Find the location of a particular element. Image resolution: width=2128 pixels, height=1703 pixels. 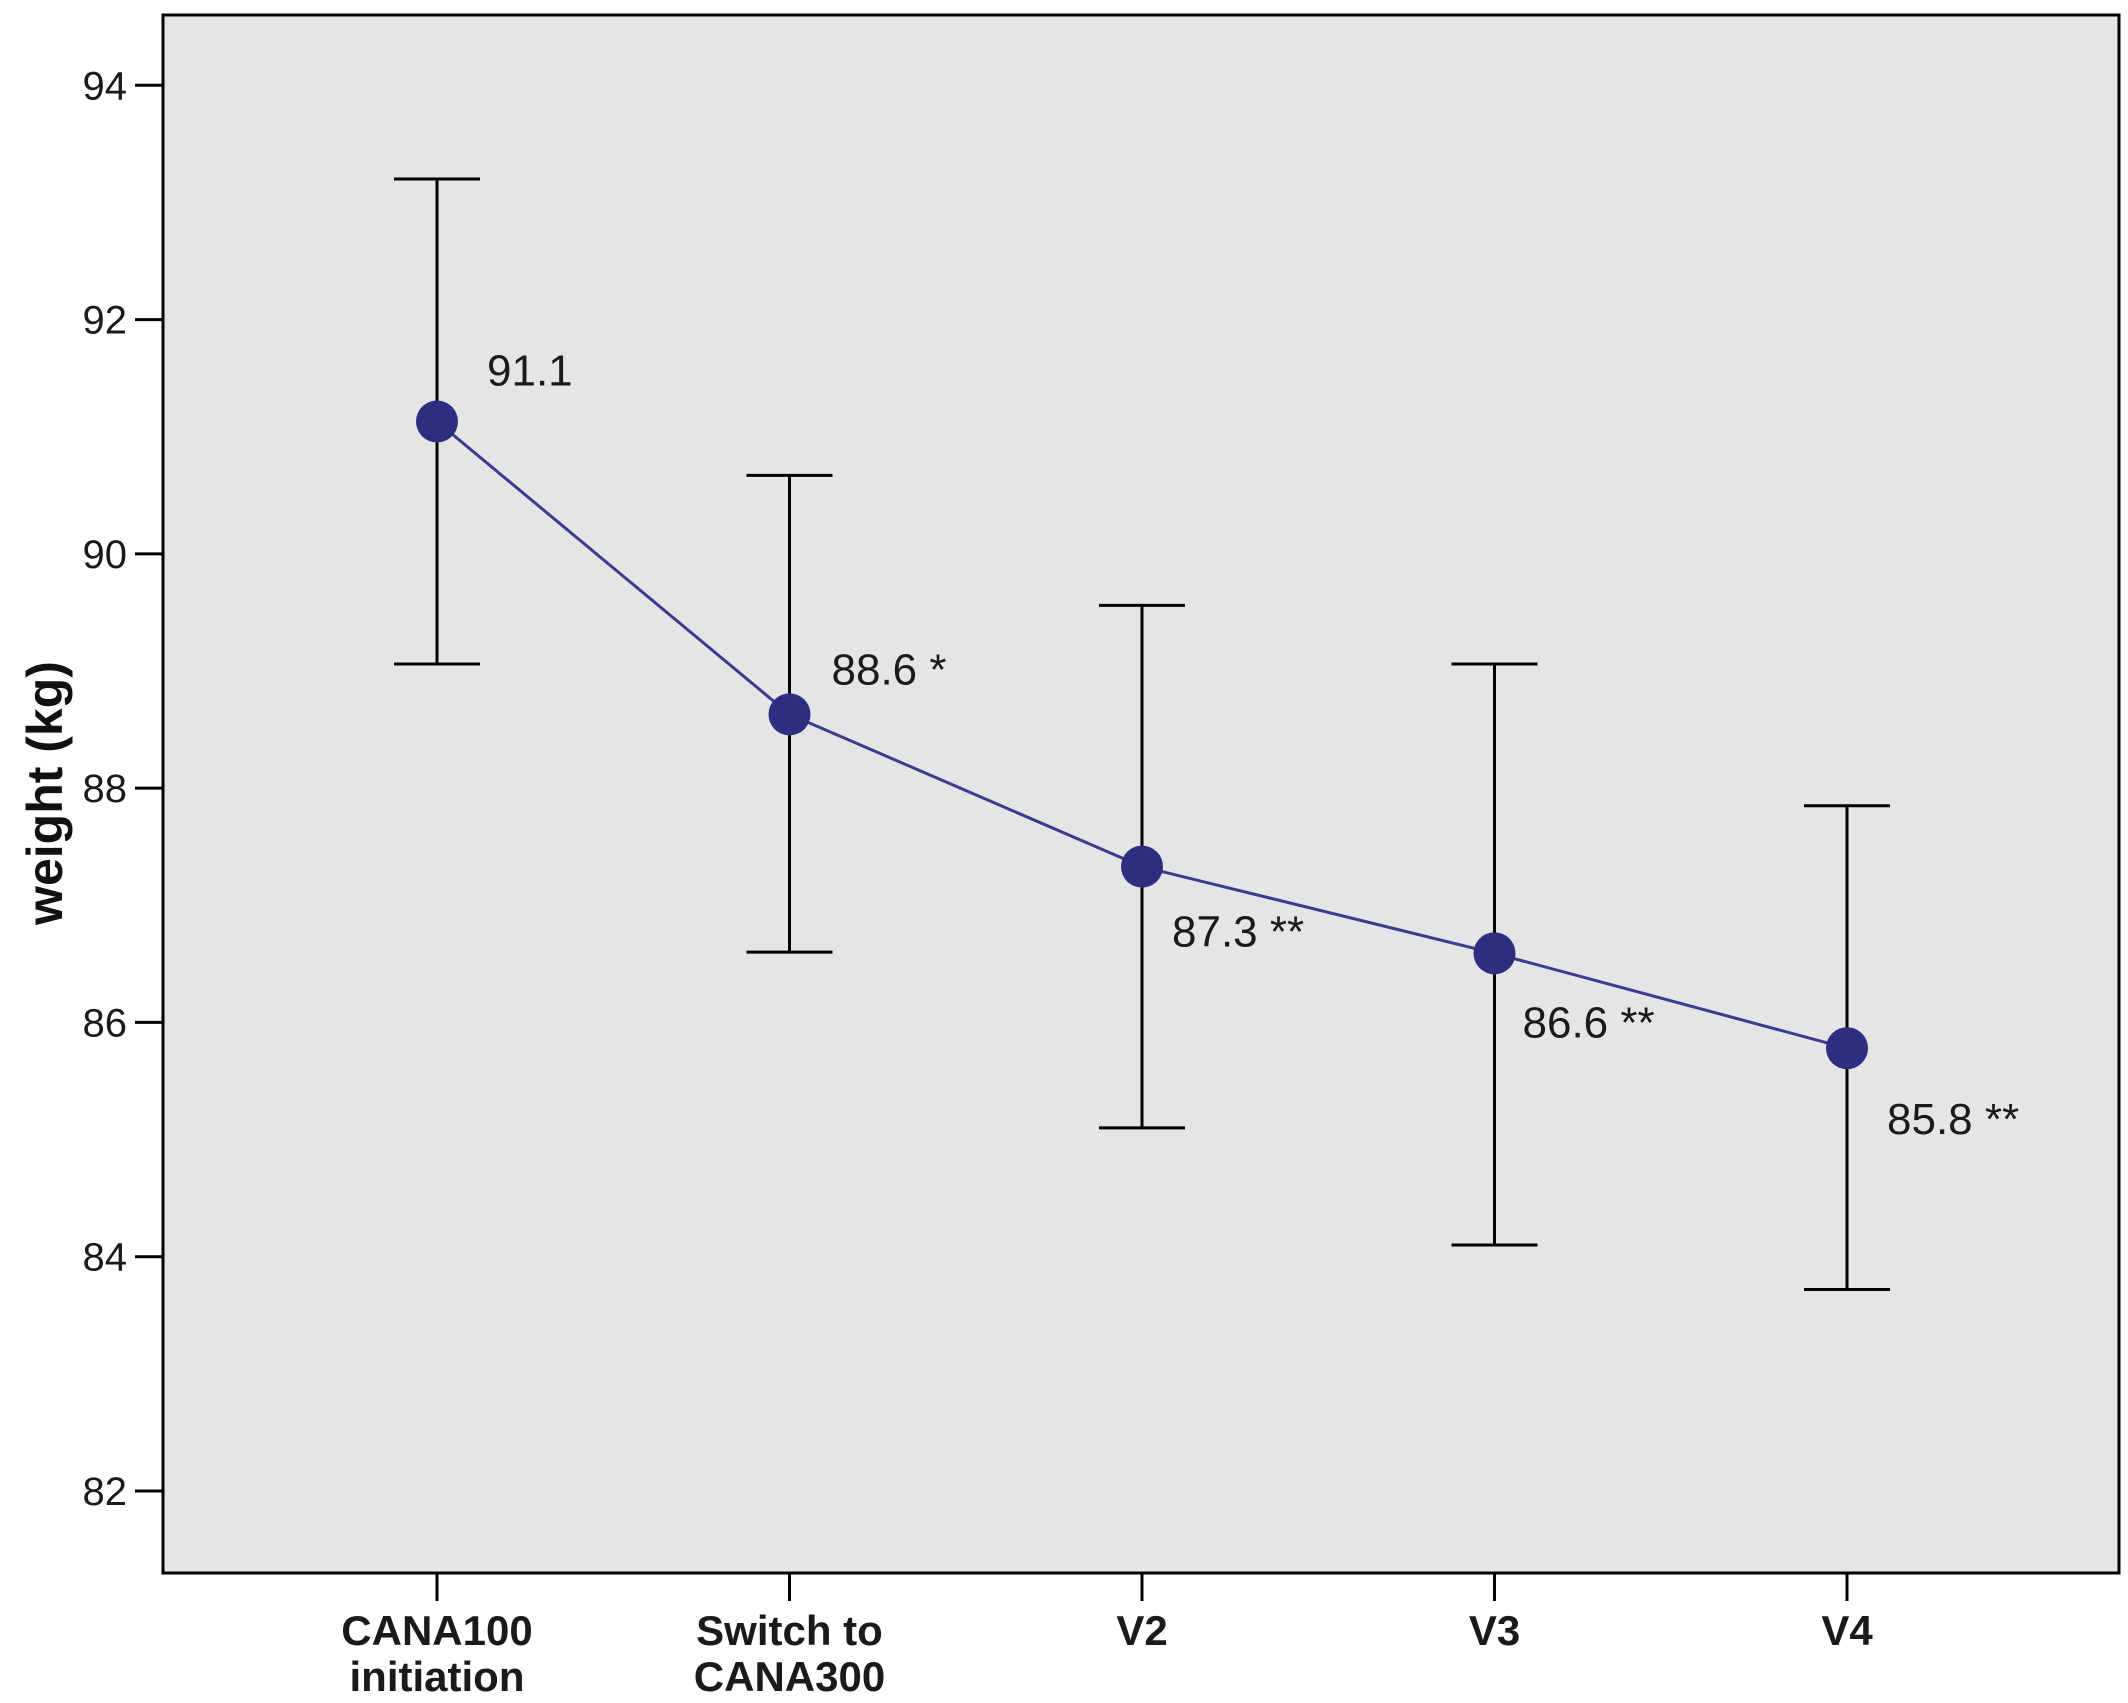

x-category-label-line: V3 is located at coordinates (1494, 1630).